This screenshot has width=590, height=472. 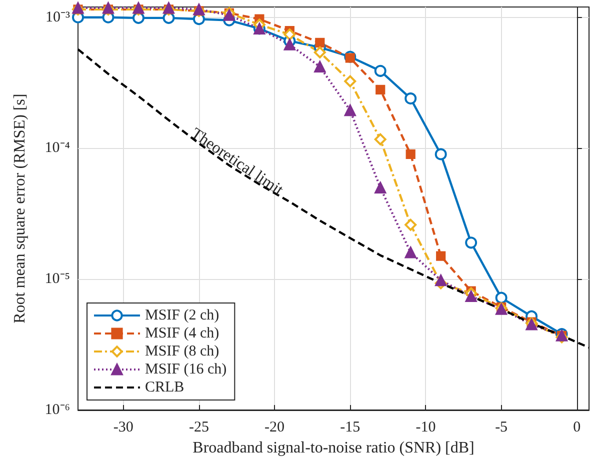 I want to click on x-tick-label: -30, so click(x=123, y=428).